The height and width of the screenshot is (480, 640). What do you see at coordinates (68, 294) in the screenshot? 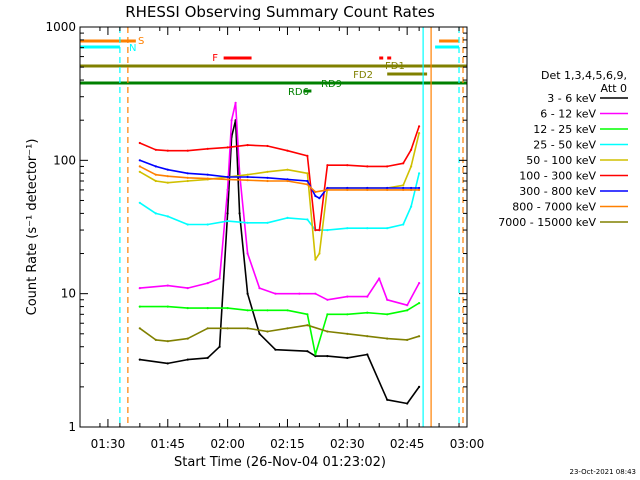
I see `y-tick-label: 10` at bounding box center [68, 294].